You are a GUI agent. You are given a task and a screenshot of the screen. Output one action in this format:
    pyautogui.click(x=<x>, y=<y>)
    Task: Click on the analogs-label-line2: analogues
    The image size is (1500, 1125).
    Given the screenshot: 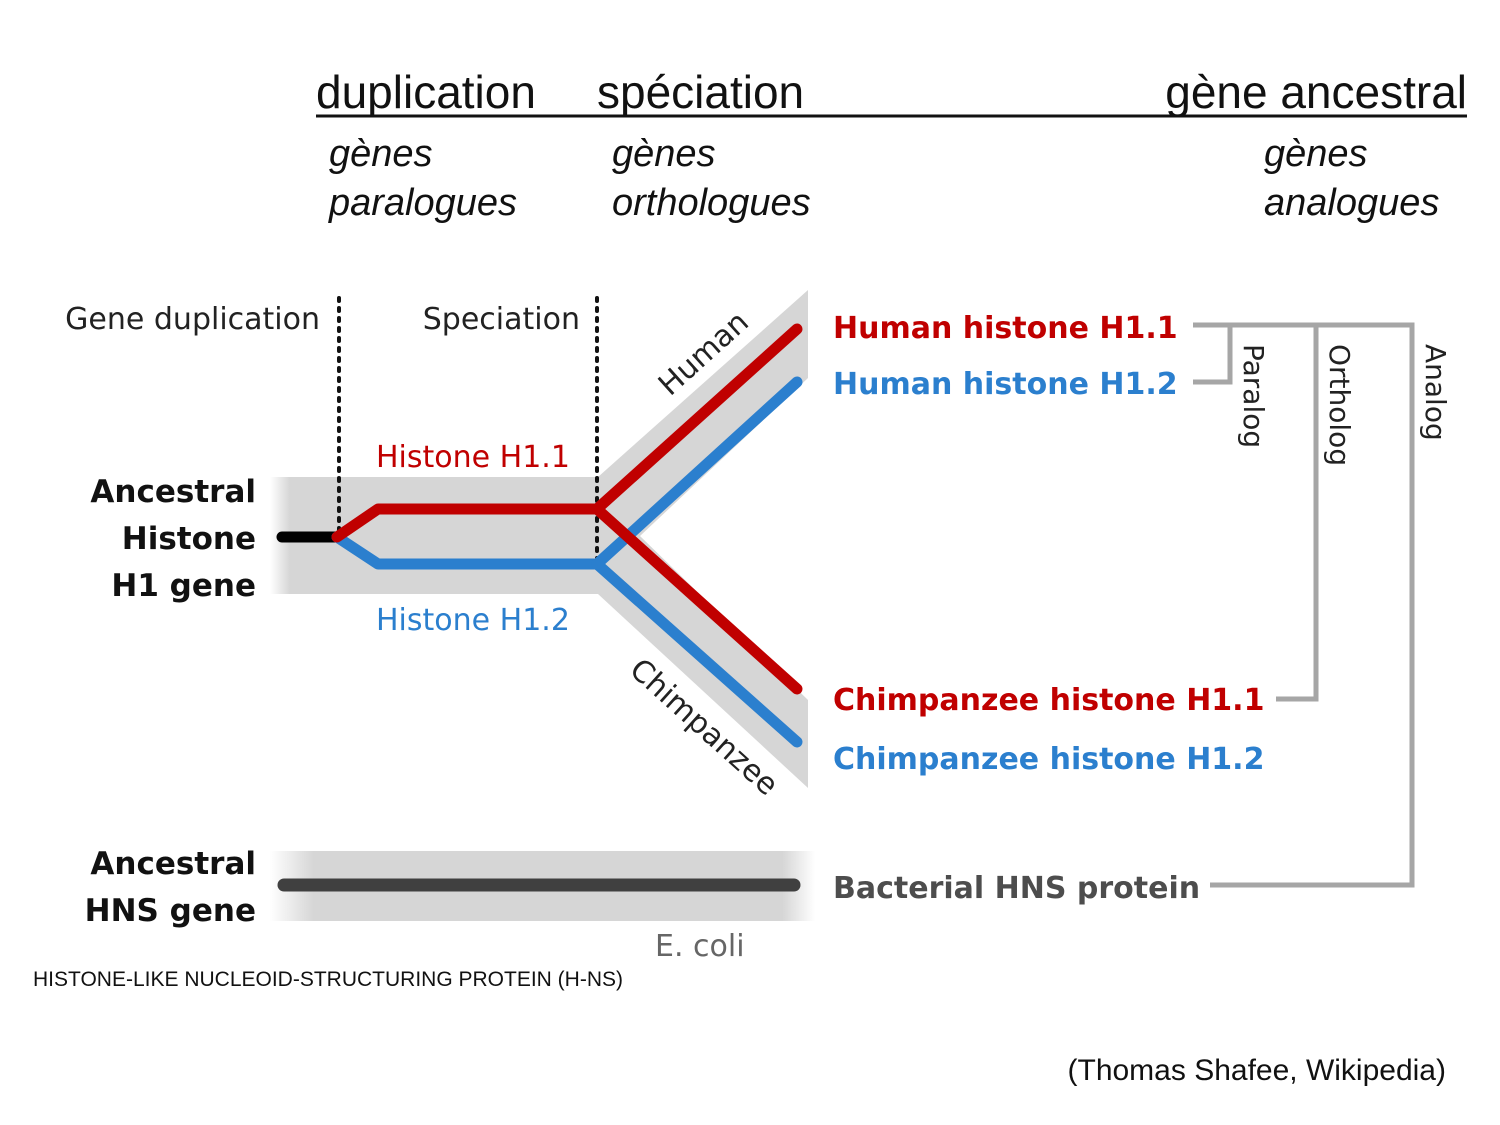 What is the action you would take?
    pyautogui.click(x=1351, y=203)
    